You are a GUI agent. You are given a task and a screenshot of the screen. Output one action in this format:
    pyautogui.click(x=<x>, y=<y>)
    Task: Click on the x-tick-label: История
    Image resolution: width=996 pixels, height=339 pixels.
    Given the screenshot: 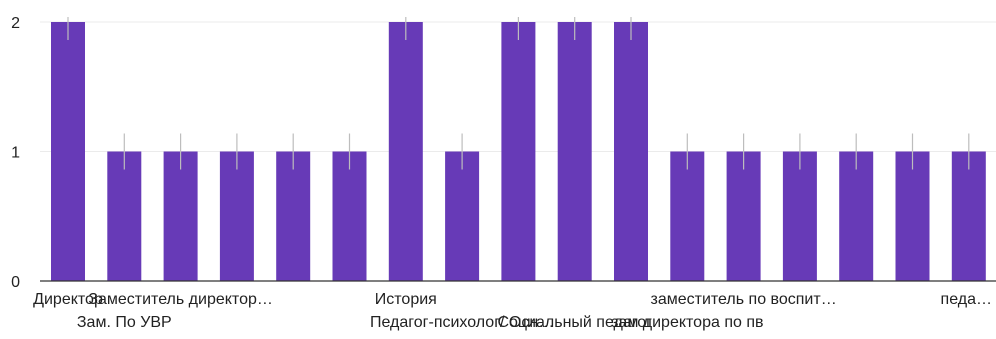 What is the action you would take?
    pyautogui.click(x=406, y=299)
    